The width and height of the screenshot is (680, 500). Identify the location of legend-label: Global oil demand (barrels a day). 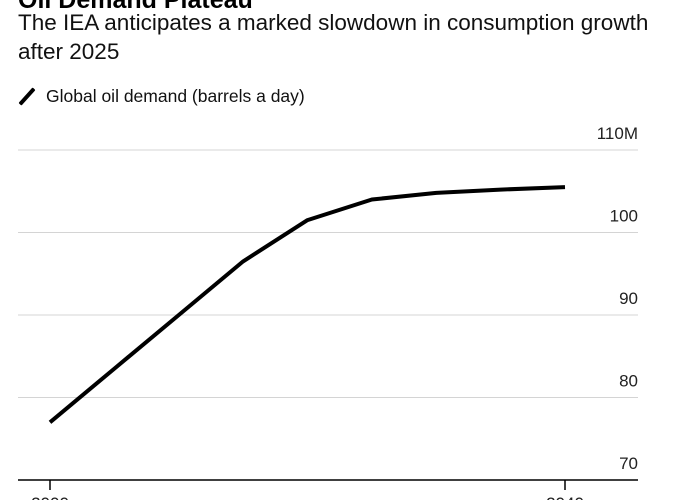
(175, 95).